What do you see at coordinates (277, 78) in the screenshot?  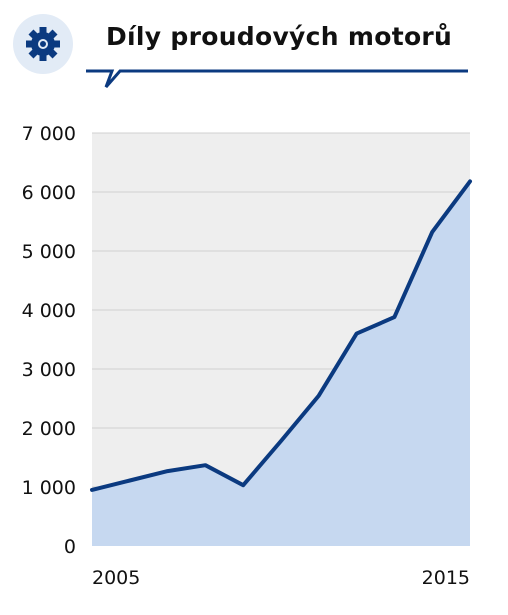 I see `title-underline` at bounding box center [277, 78].